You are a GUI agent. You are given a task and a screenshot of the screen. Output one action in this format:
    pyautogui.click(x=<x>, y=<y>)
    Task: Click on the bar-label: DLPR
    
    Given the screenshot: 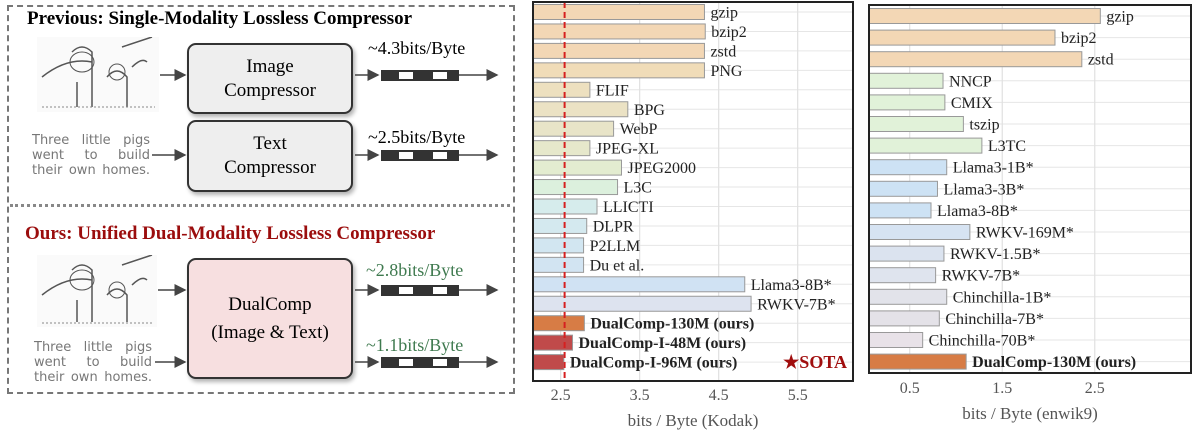 What is the action you would take?
    pyautogui.click(x=613, y=226)
    